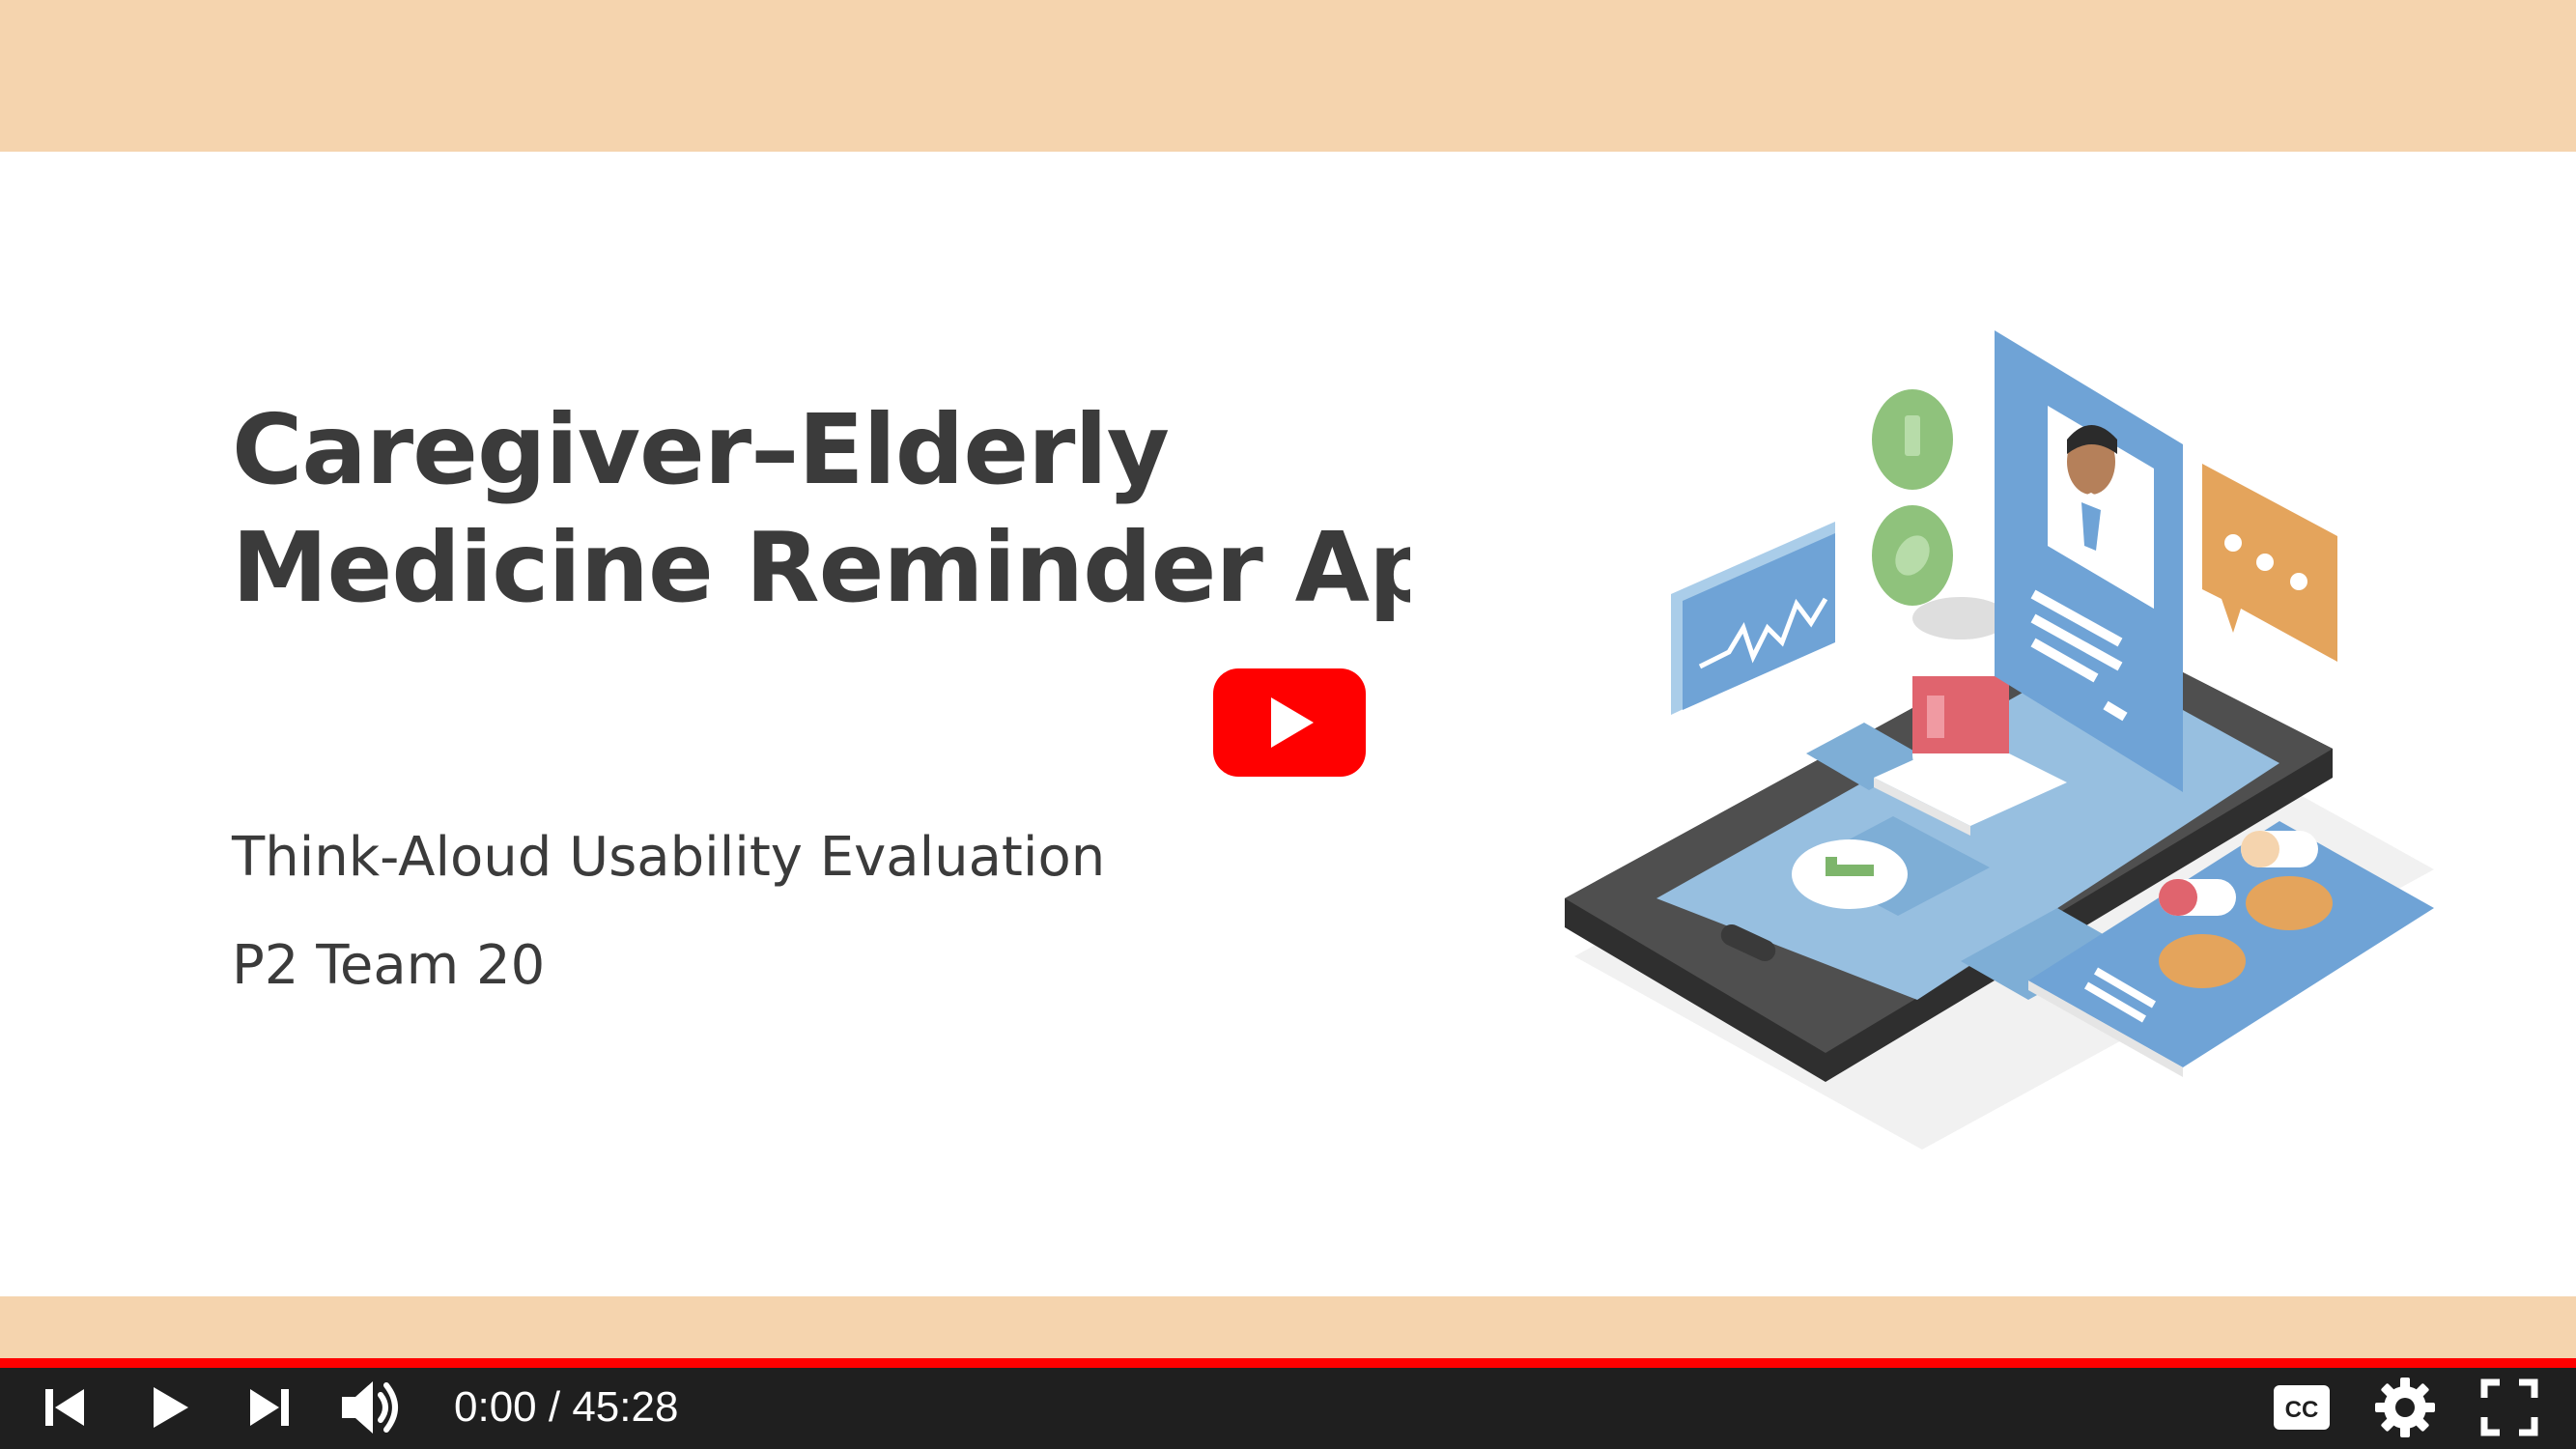 This screenshot has height=1449, width=2576. I want to click on settings-button, so click(2405, 1407).